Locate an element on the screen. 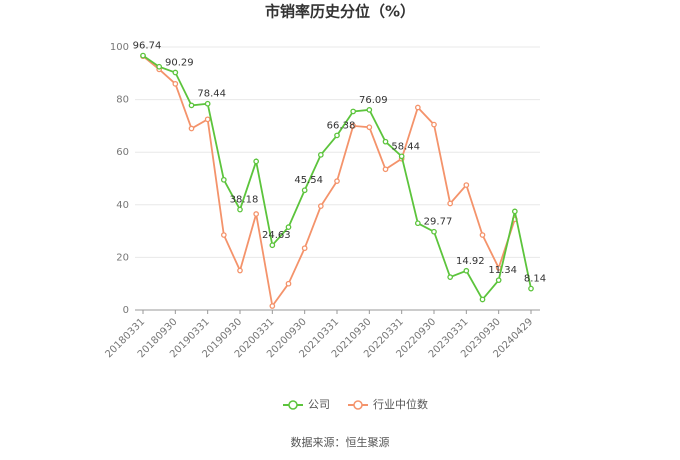  chart-title: 市销率历史分位（%） is located at coordinates (340, 12).